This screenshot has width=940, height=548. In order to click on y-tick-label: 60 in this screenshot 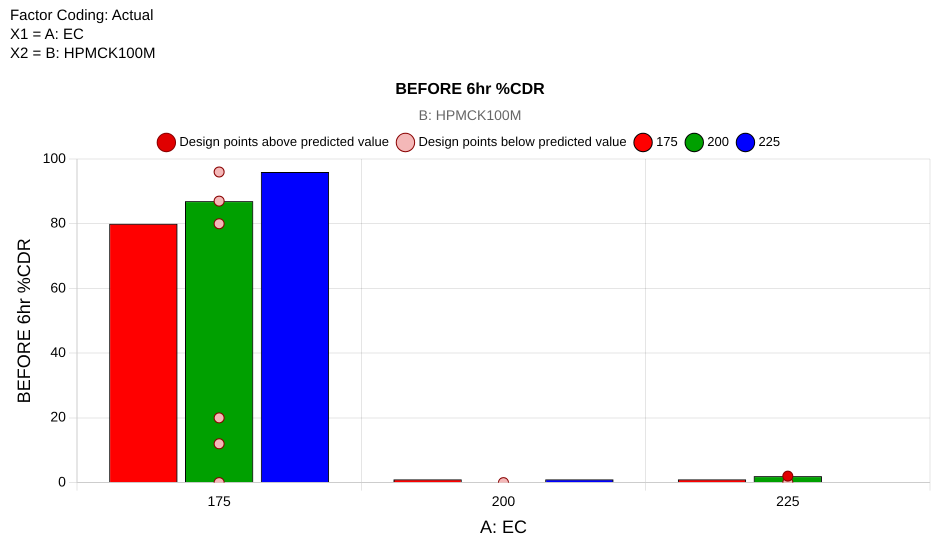, I will do `click(58, 287)`.